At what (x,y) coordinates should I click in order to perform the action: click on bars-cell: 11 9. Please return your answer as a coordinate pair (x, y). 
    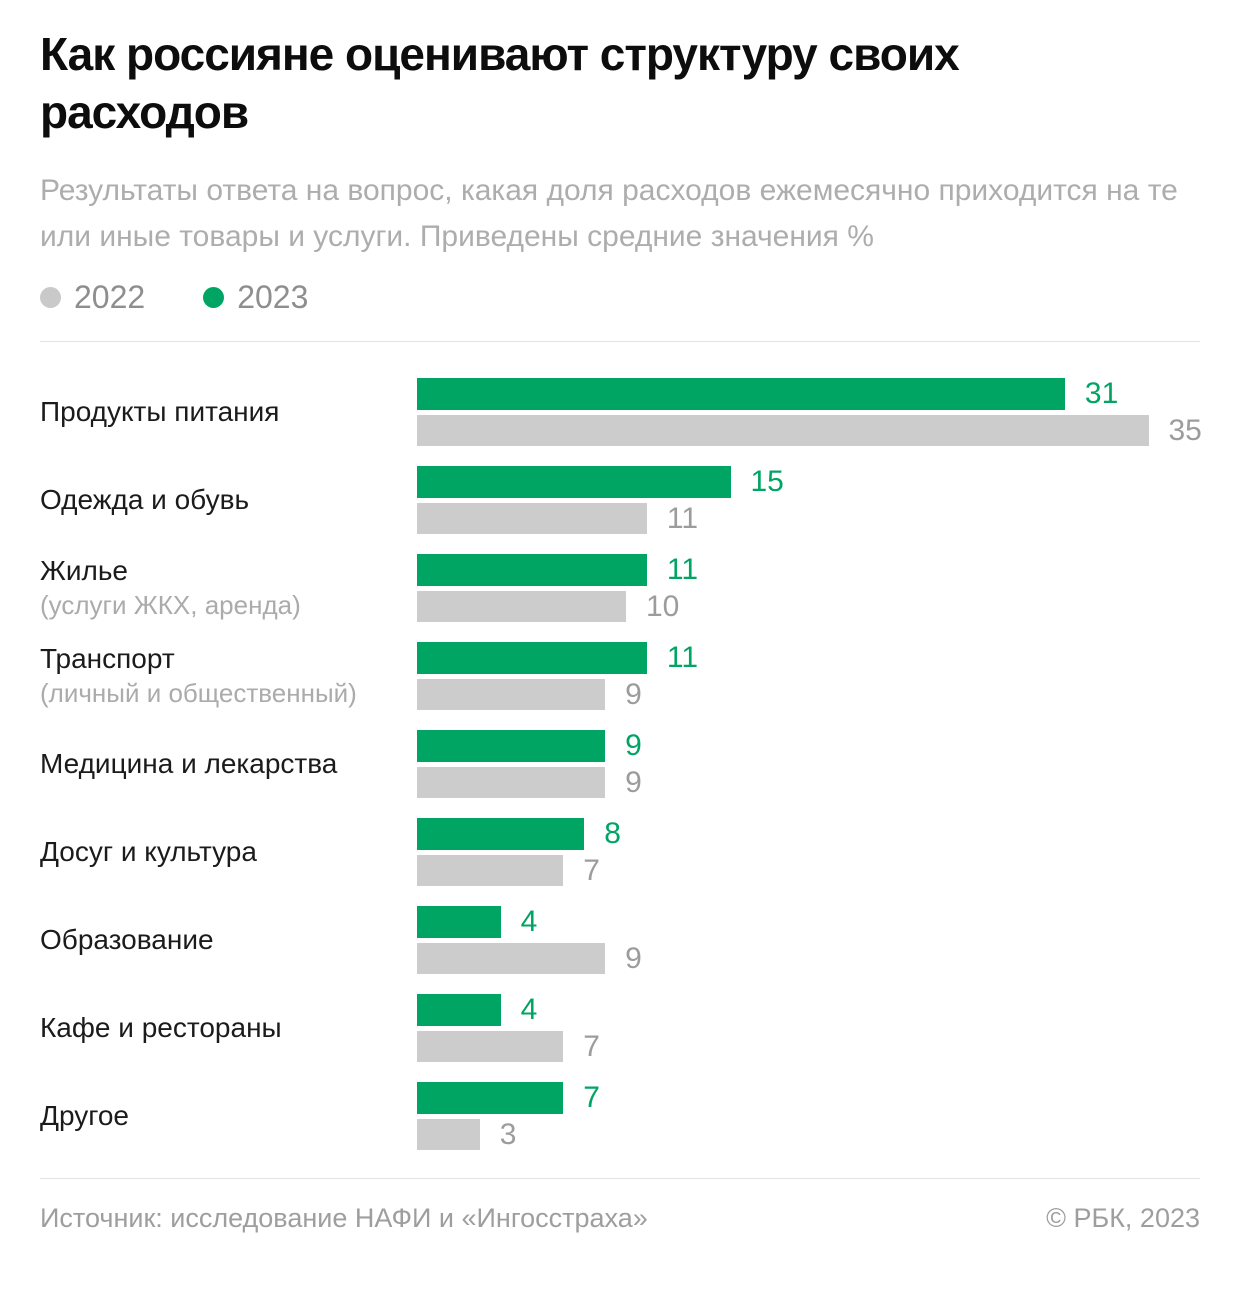
    Looking at the image, I should click on (808, 676).